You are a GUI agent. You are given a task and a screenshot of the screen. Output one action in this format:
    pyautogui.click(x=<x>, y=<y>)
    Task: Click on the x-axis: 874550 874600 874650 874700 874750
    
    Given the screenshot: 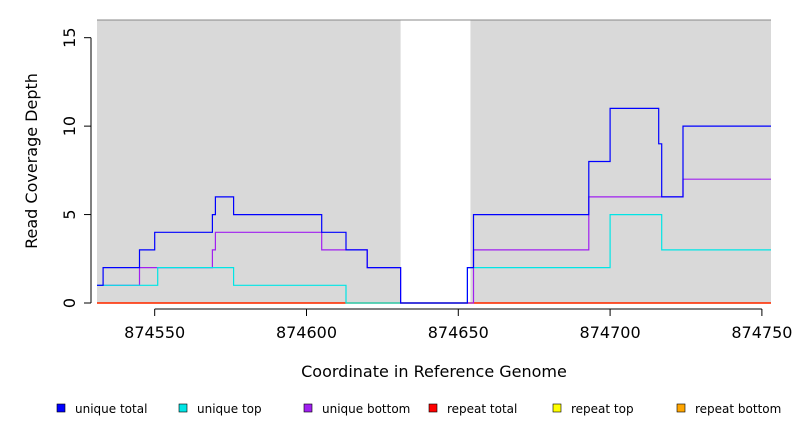 What is the action you would take?
    pyautogui.click(x=458, y=325)
    